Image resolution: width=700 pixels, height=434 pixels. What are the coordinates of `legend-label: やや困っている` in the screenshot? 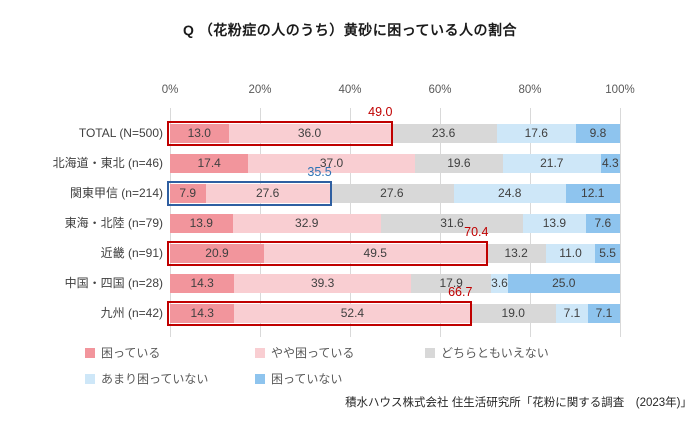 It's located at (313, 353).